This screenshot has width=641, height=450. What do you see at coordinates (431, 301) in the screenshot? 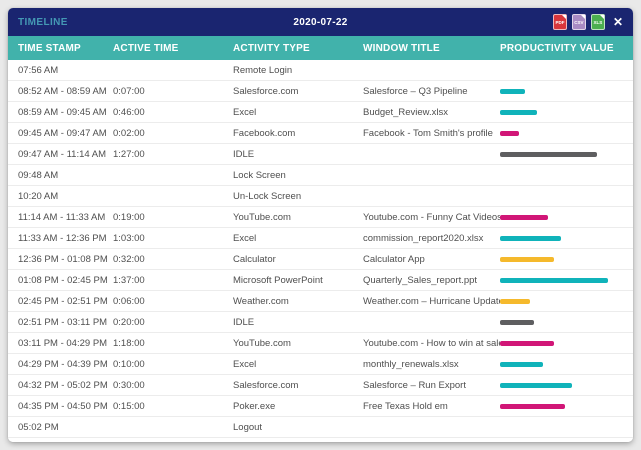
I see `window-title-cell: Weather.com – Hurricane Update` at bounding box center [431, 301].